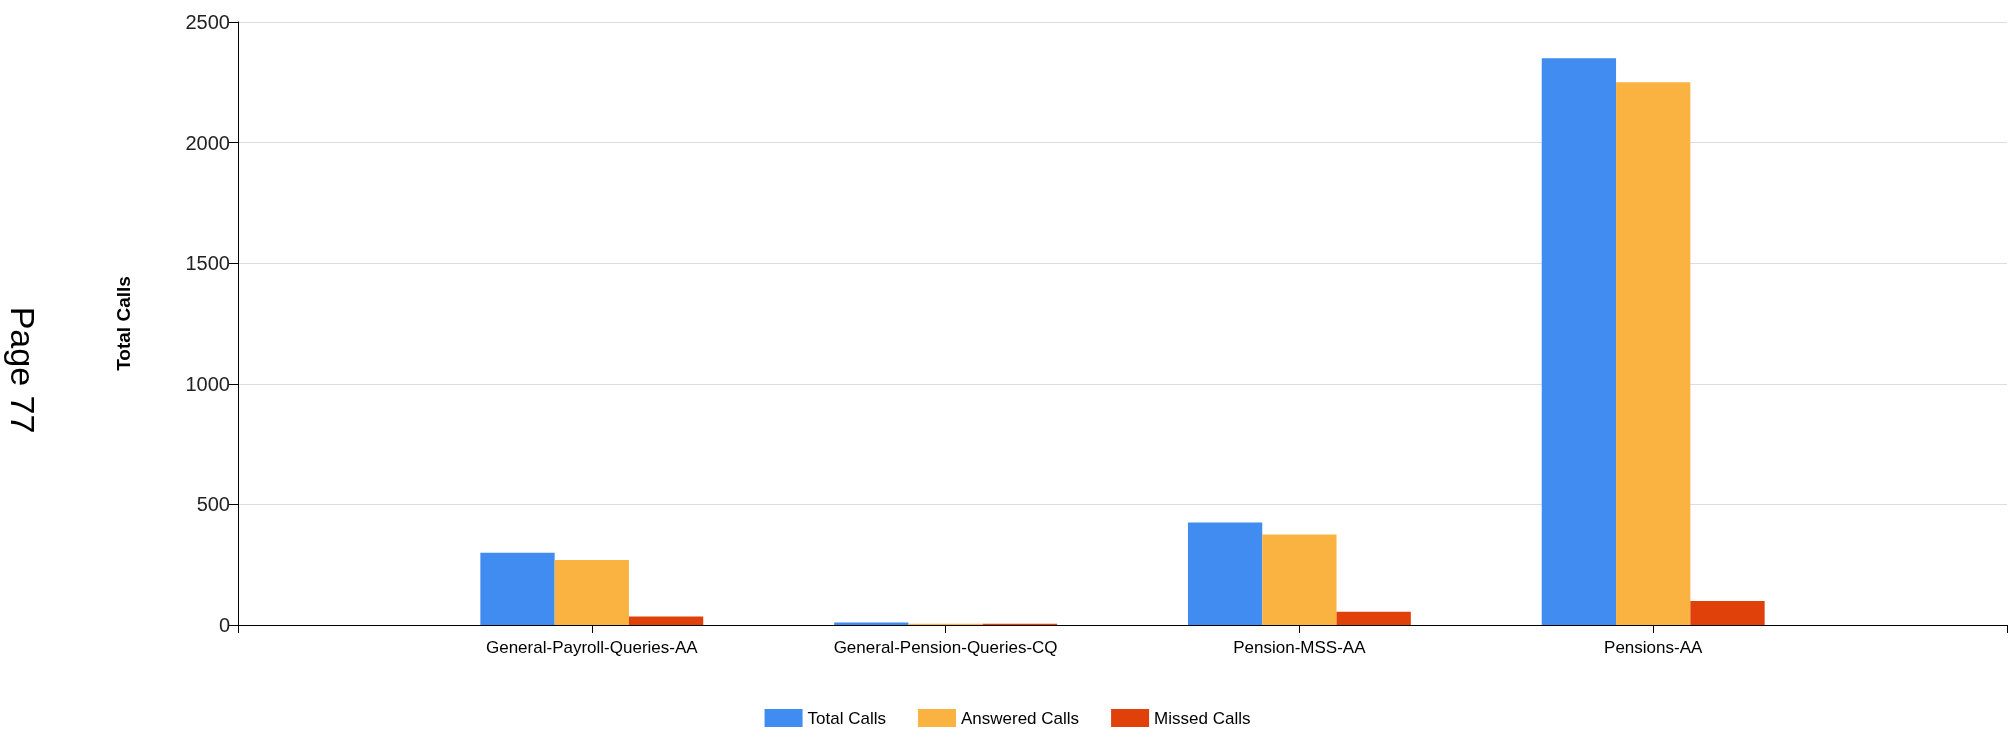 This screenshot has height=740, width=2015. Describe the element at coordinates (224, 625) in the screenshot. I see `y-tick-label: 0` at that location.